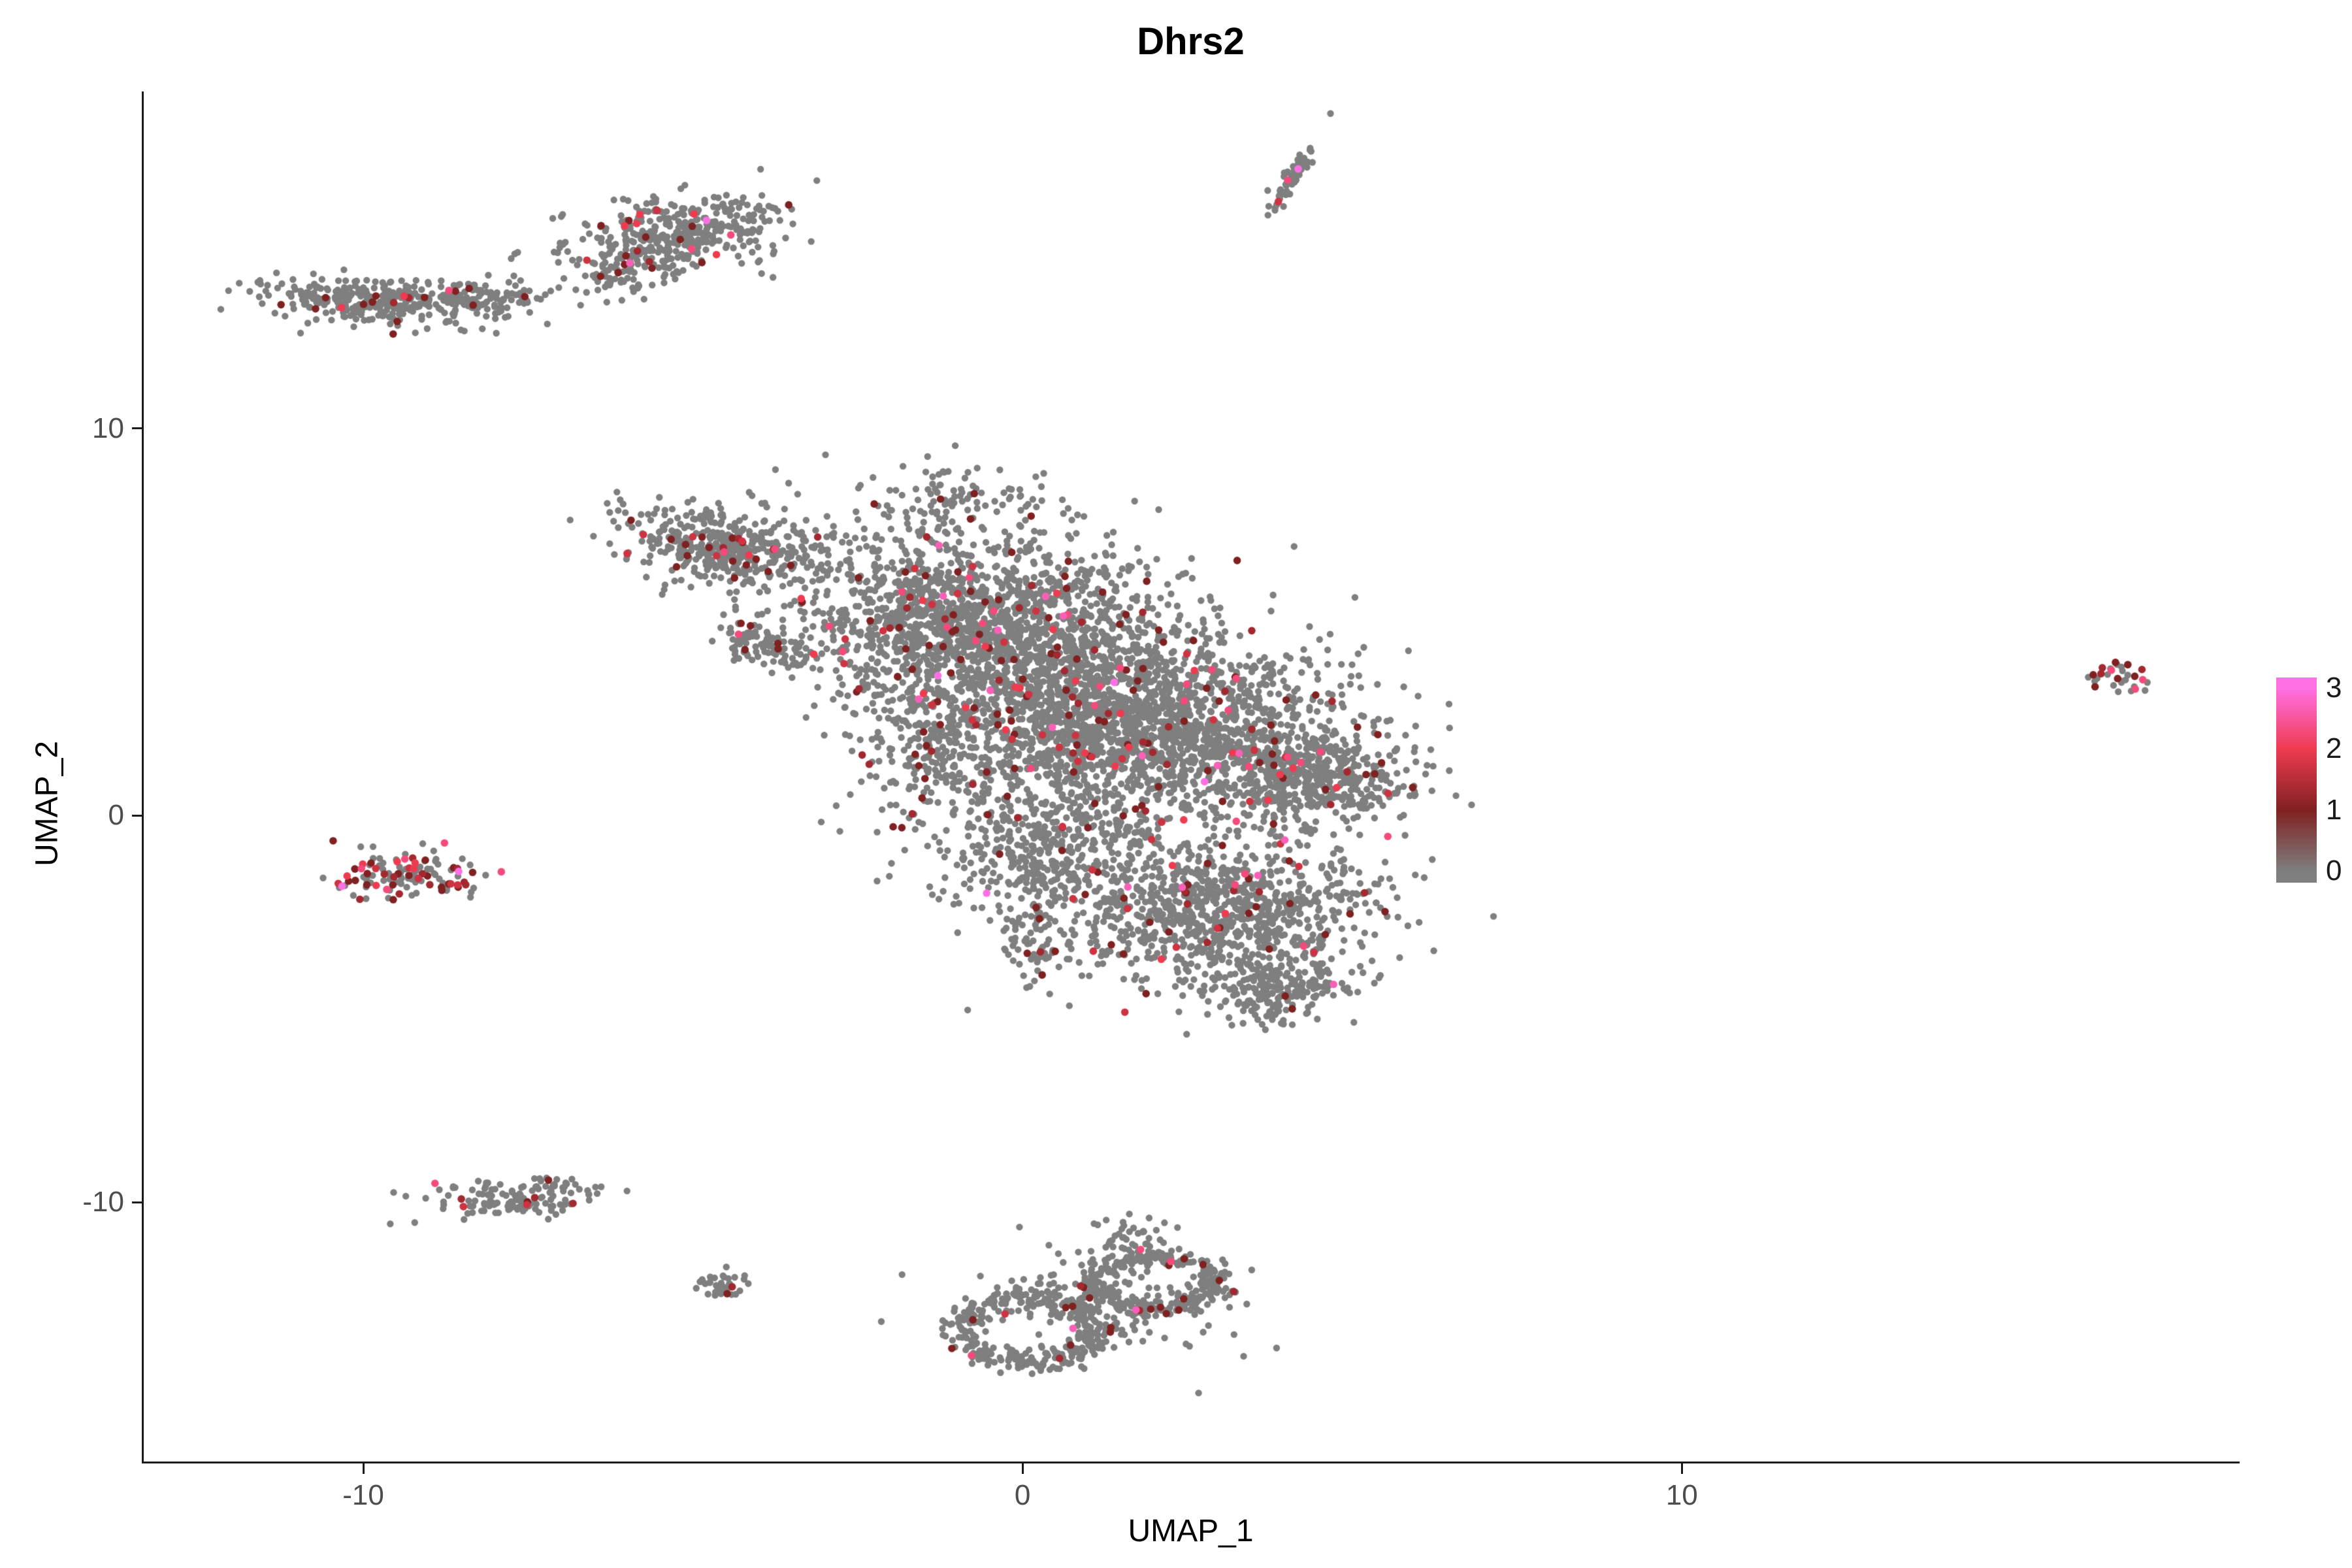  Describe the element at coordinates (2334, 748) in the screenshot. I see `colorbar-tick-label: 2` at that location.